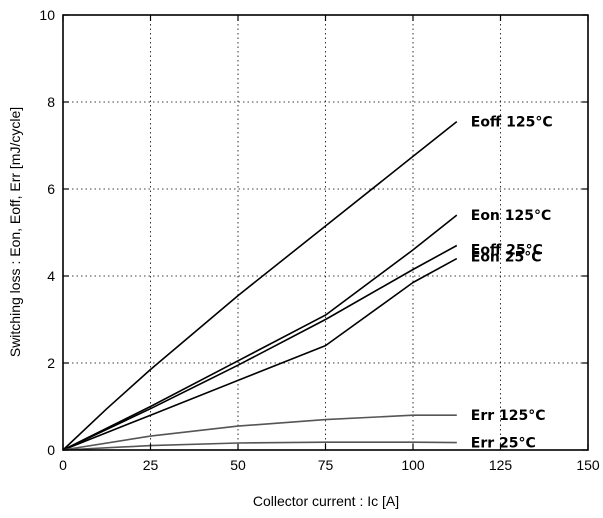 The width and height of the screenshot is (603, 518). Describe the element at coordinates (512, 123) in the screenshot. I see `series-label: Eoff 125°C` at that location.